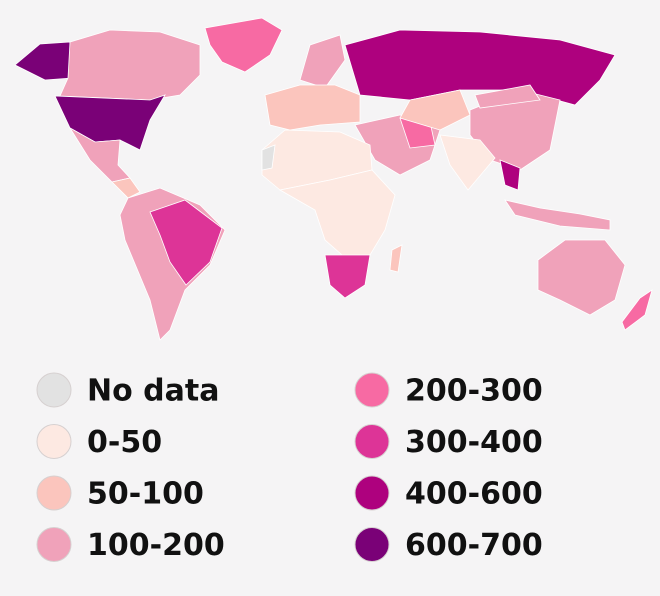  Describe the element at coordinates (474, 494) in the screenshot. I see `legend-label: 400-600` at that location.